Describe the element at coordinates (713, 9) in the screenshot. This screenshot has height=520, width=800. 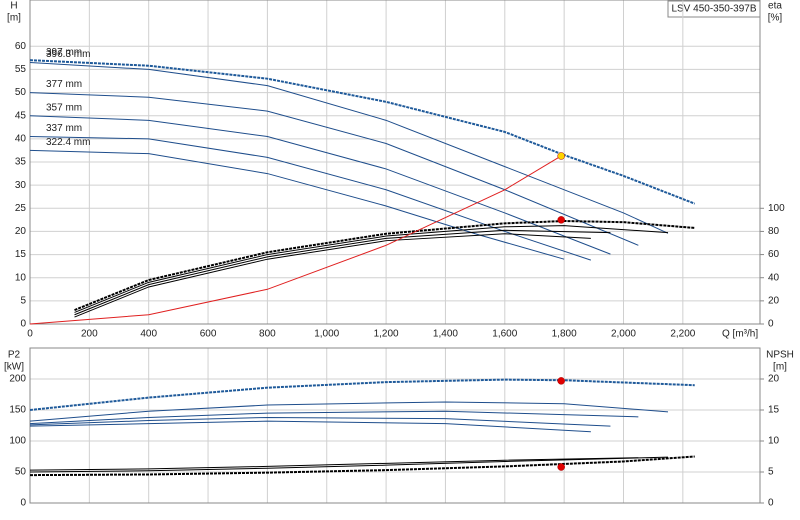
I see `chart-title: LSV 450-350-397B` at that location.